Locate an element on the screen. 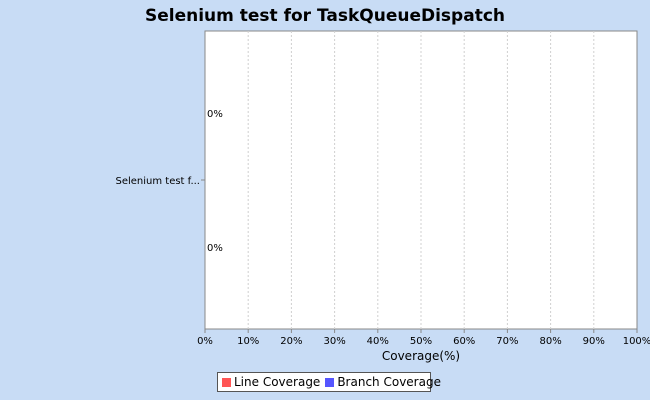 The image size is (650, 400). chart-title: Selenium test for TaskQueueDispatch is located at coordinates (324, 16).